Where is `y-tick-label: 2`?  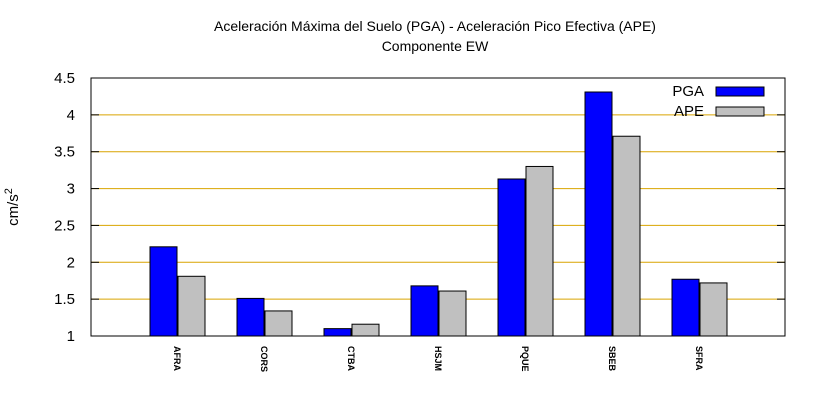
y-tick-label: 2 is located at coordinates (71, 262).